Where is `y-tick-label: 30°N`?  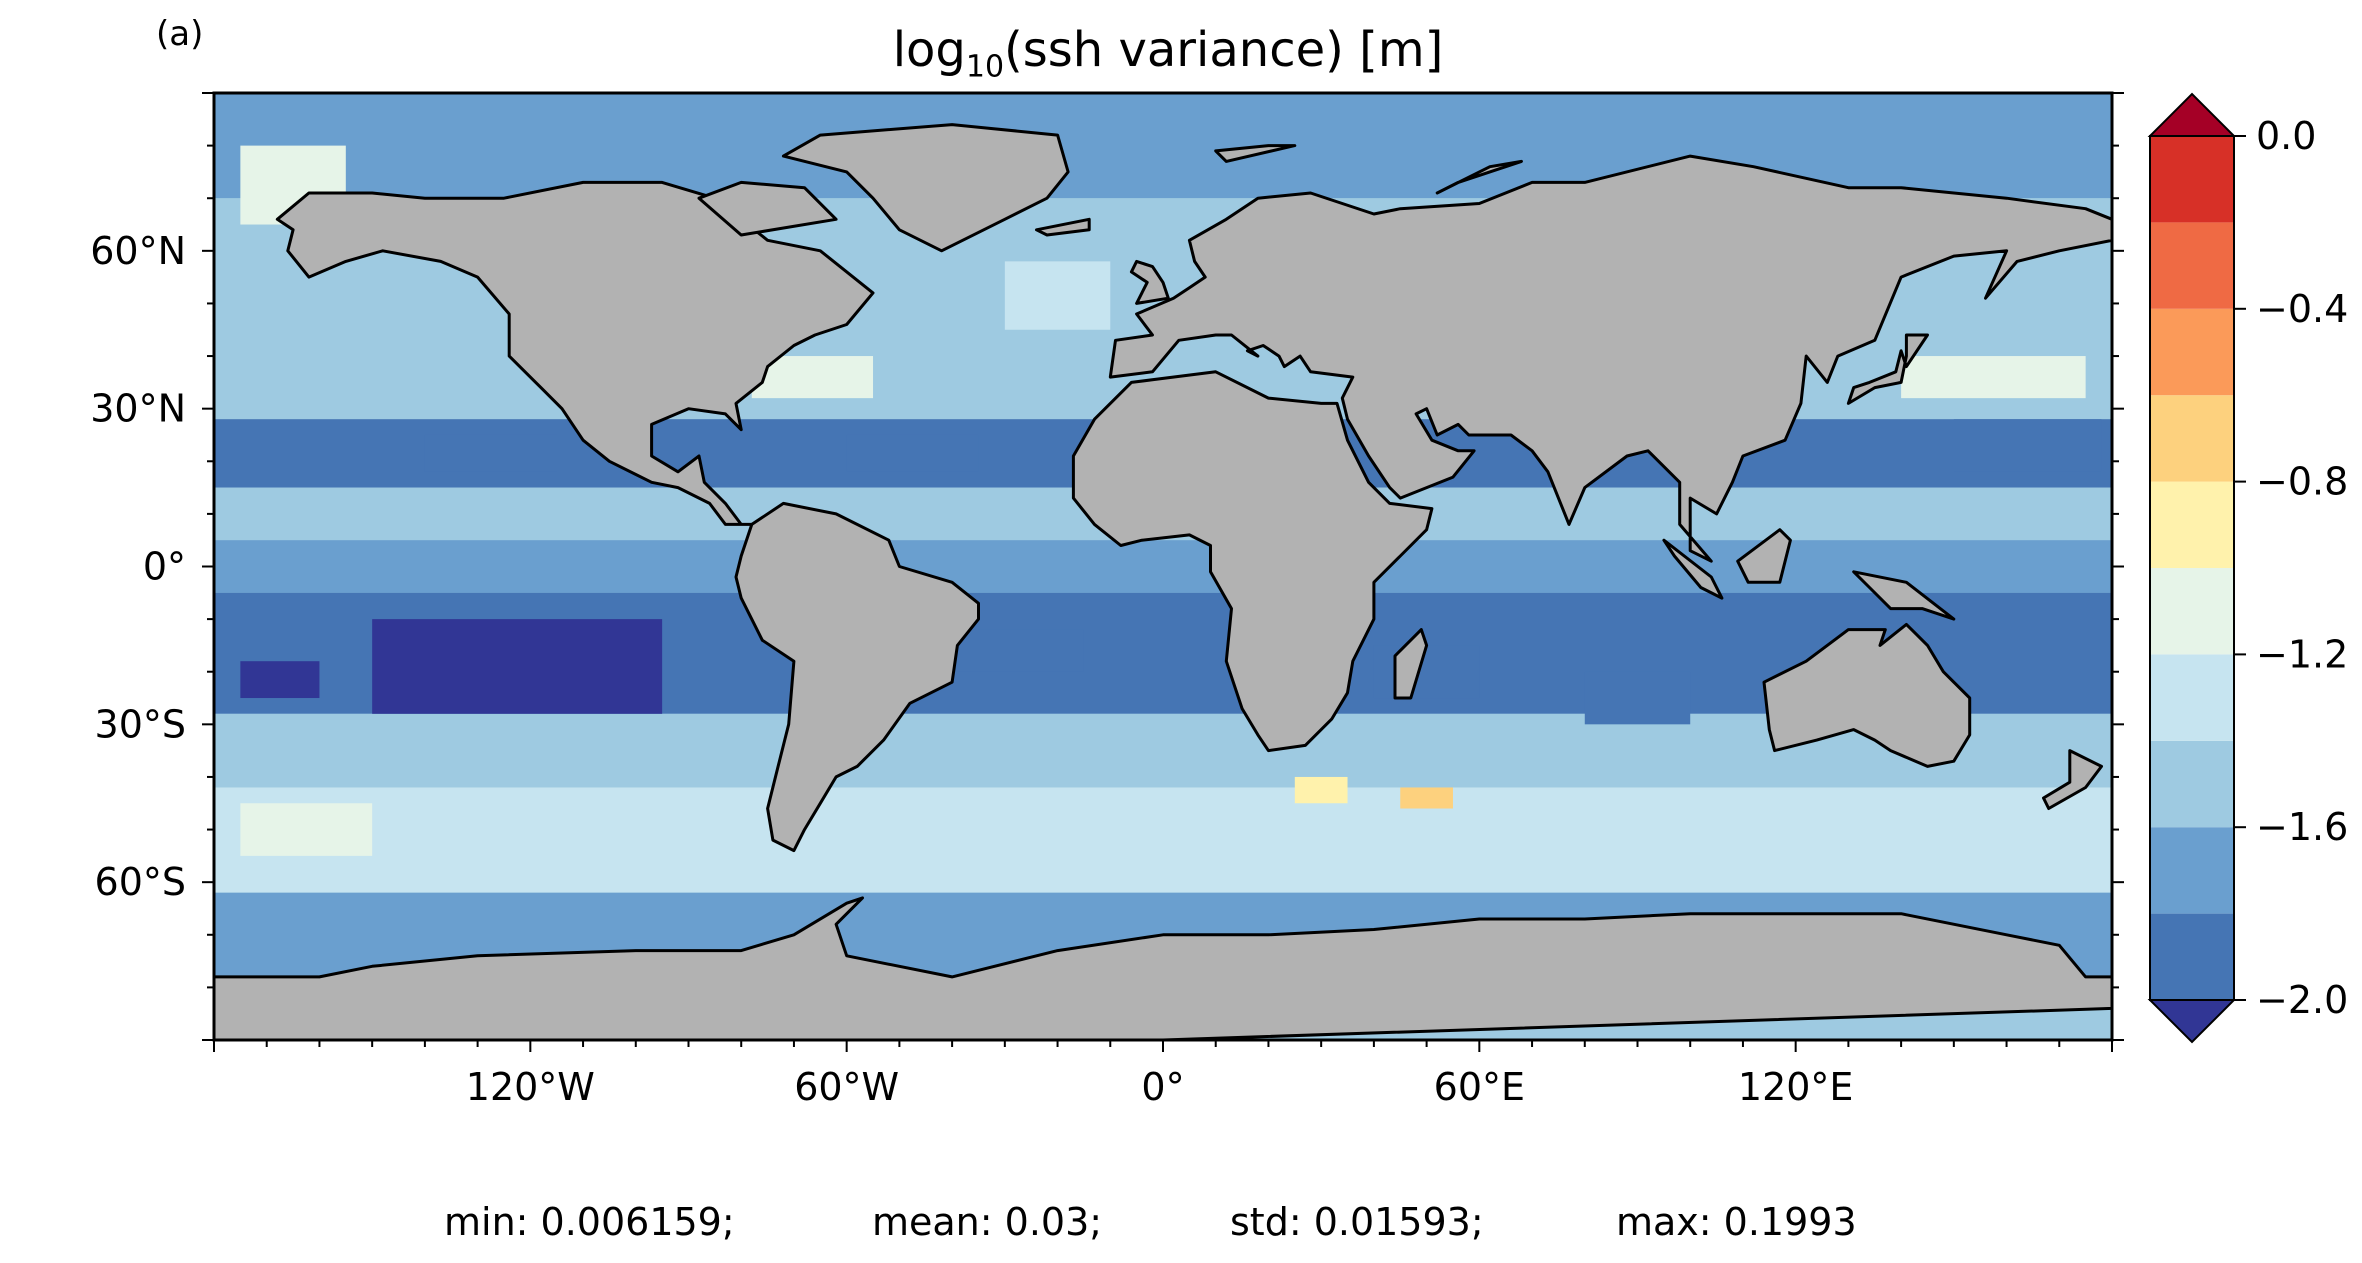
y-tick-label: 30°N is located at coordinates (138, 409).